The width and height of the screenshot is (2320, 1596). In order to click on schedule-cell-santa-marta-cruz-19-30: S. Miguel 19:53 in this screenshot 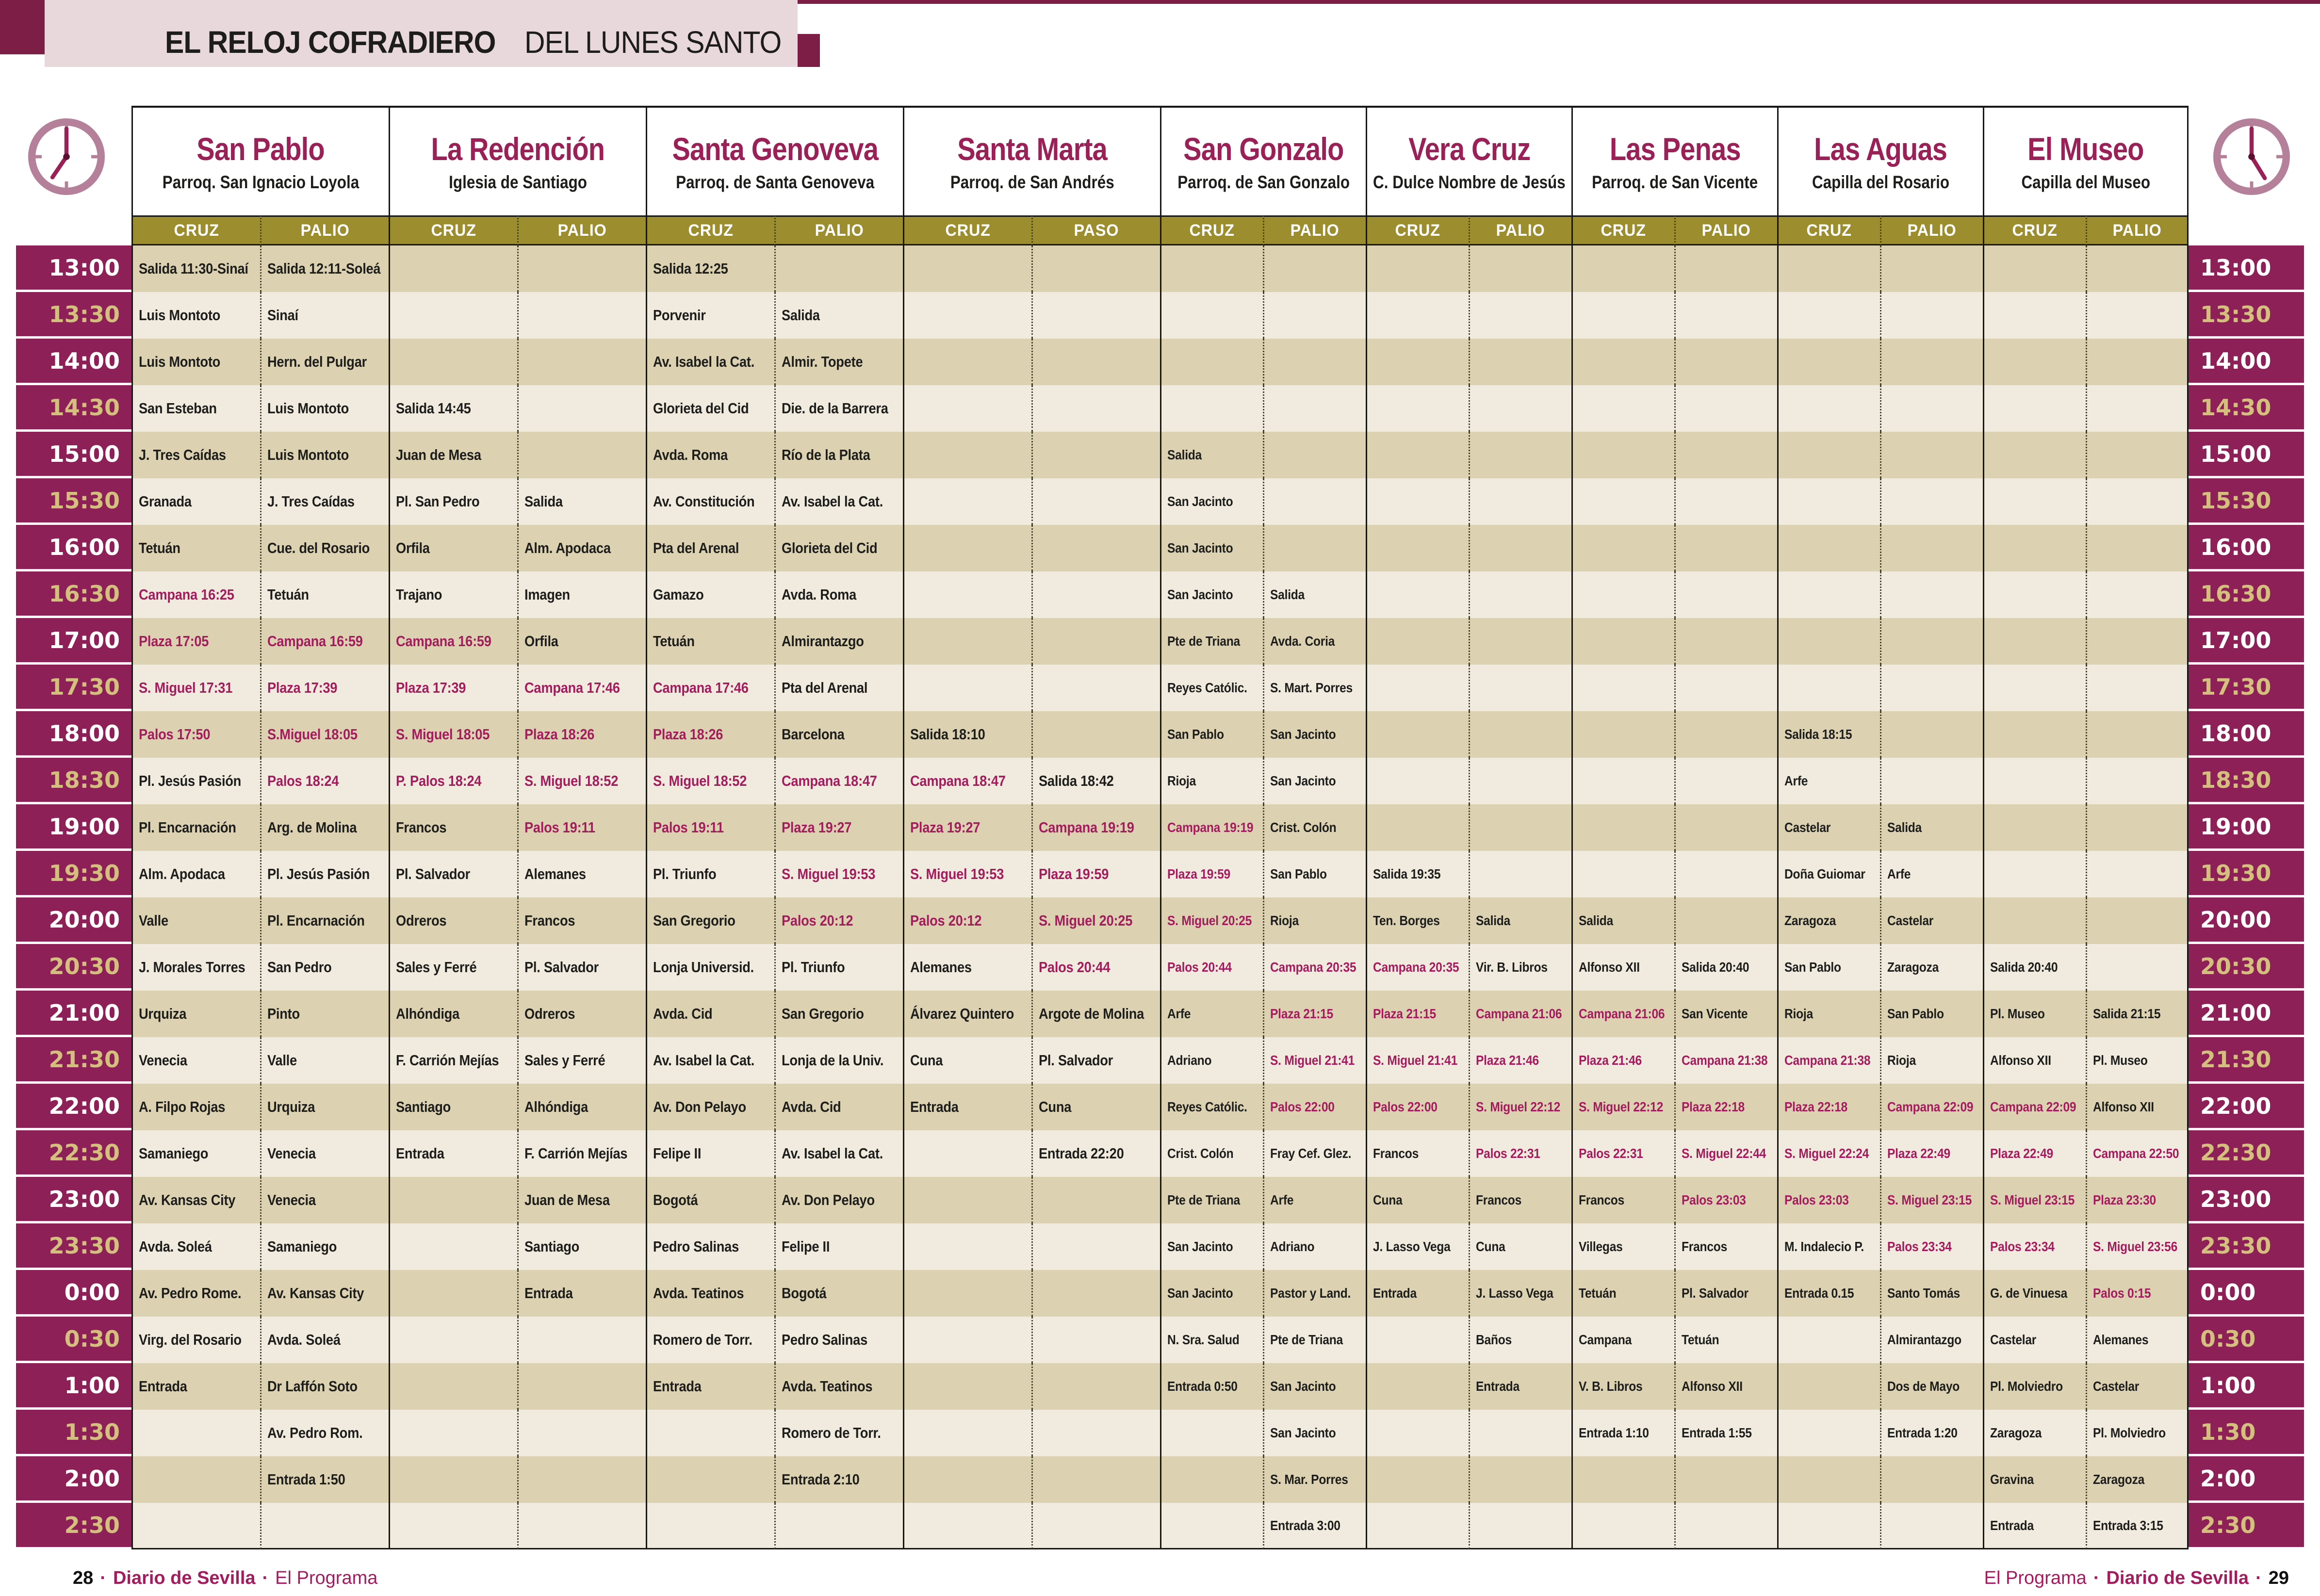, I will do `click(967, 874)`.